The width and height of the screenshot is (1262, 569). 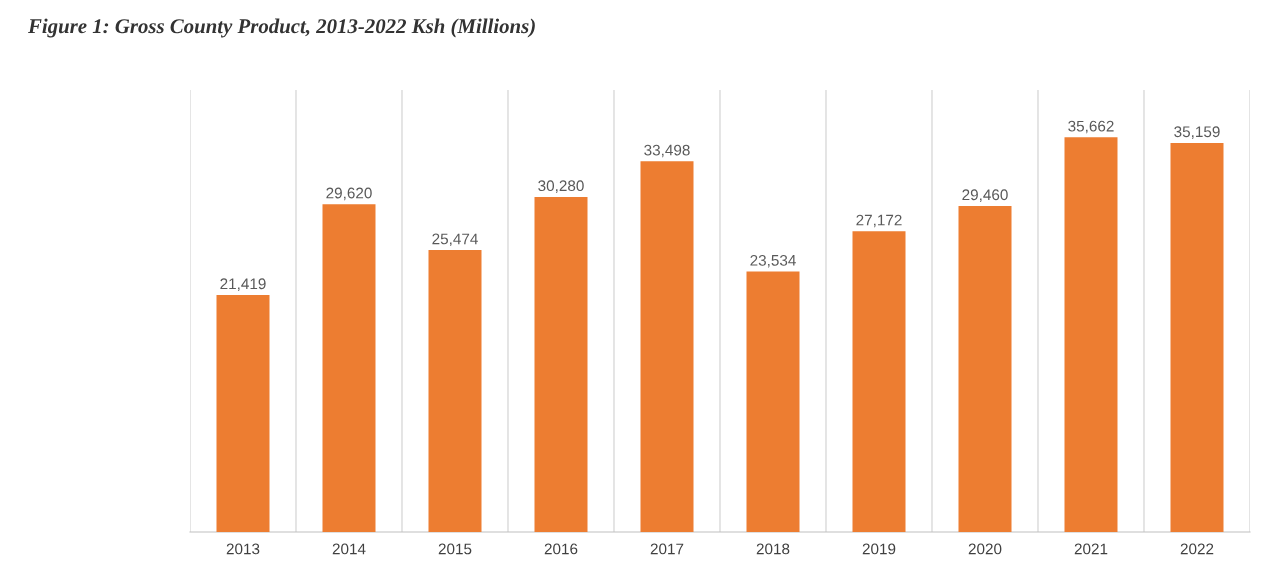 What do you see at coordinates (281, 28) in the screenshot?
I see `chart-title: Figure 1: Gross County Product, 2013-2022 Ksh (Millions)` at bounding box center [281, 28].